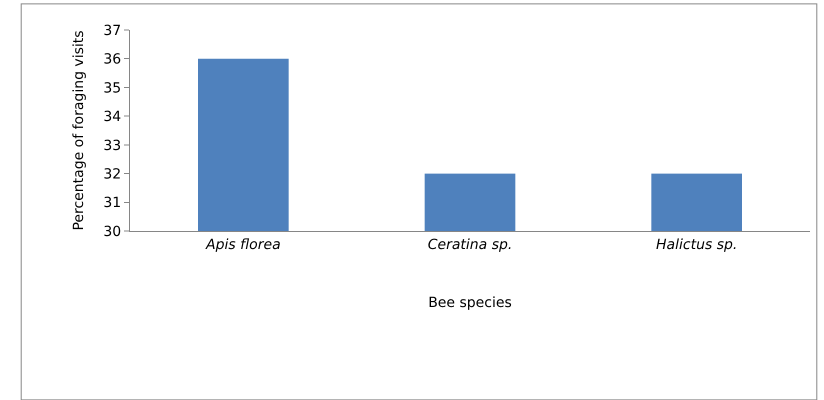 The image size is (824, 400). Describe the element at coordinates (112, 203) in the screenshot. I see `y-tick-label: 31` at that location.